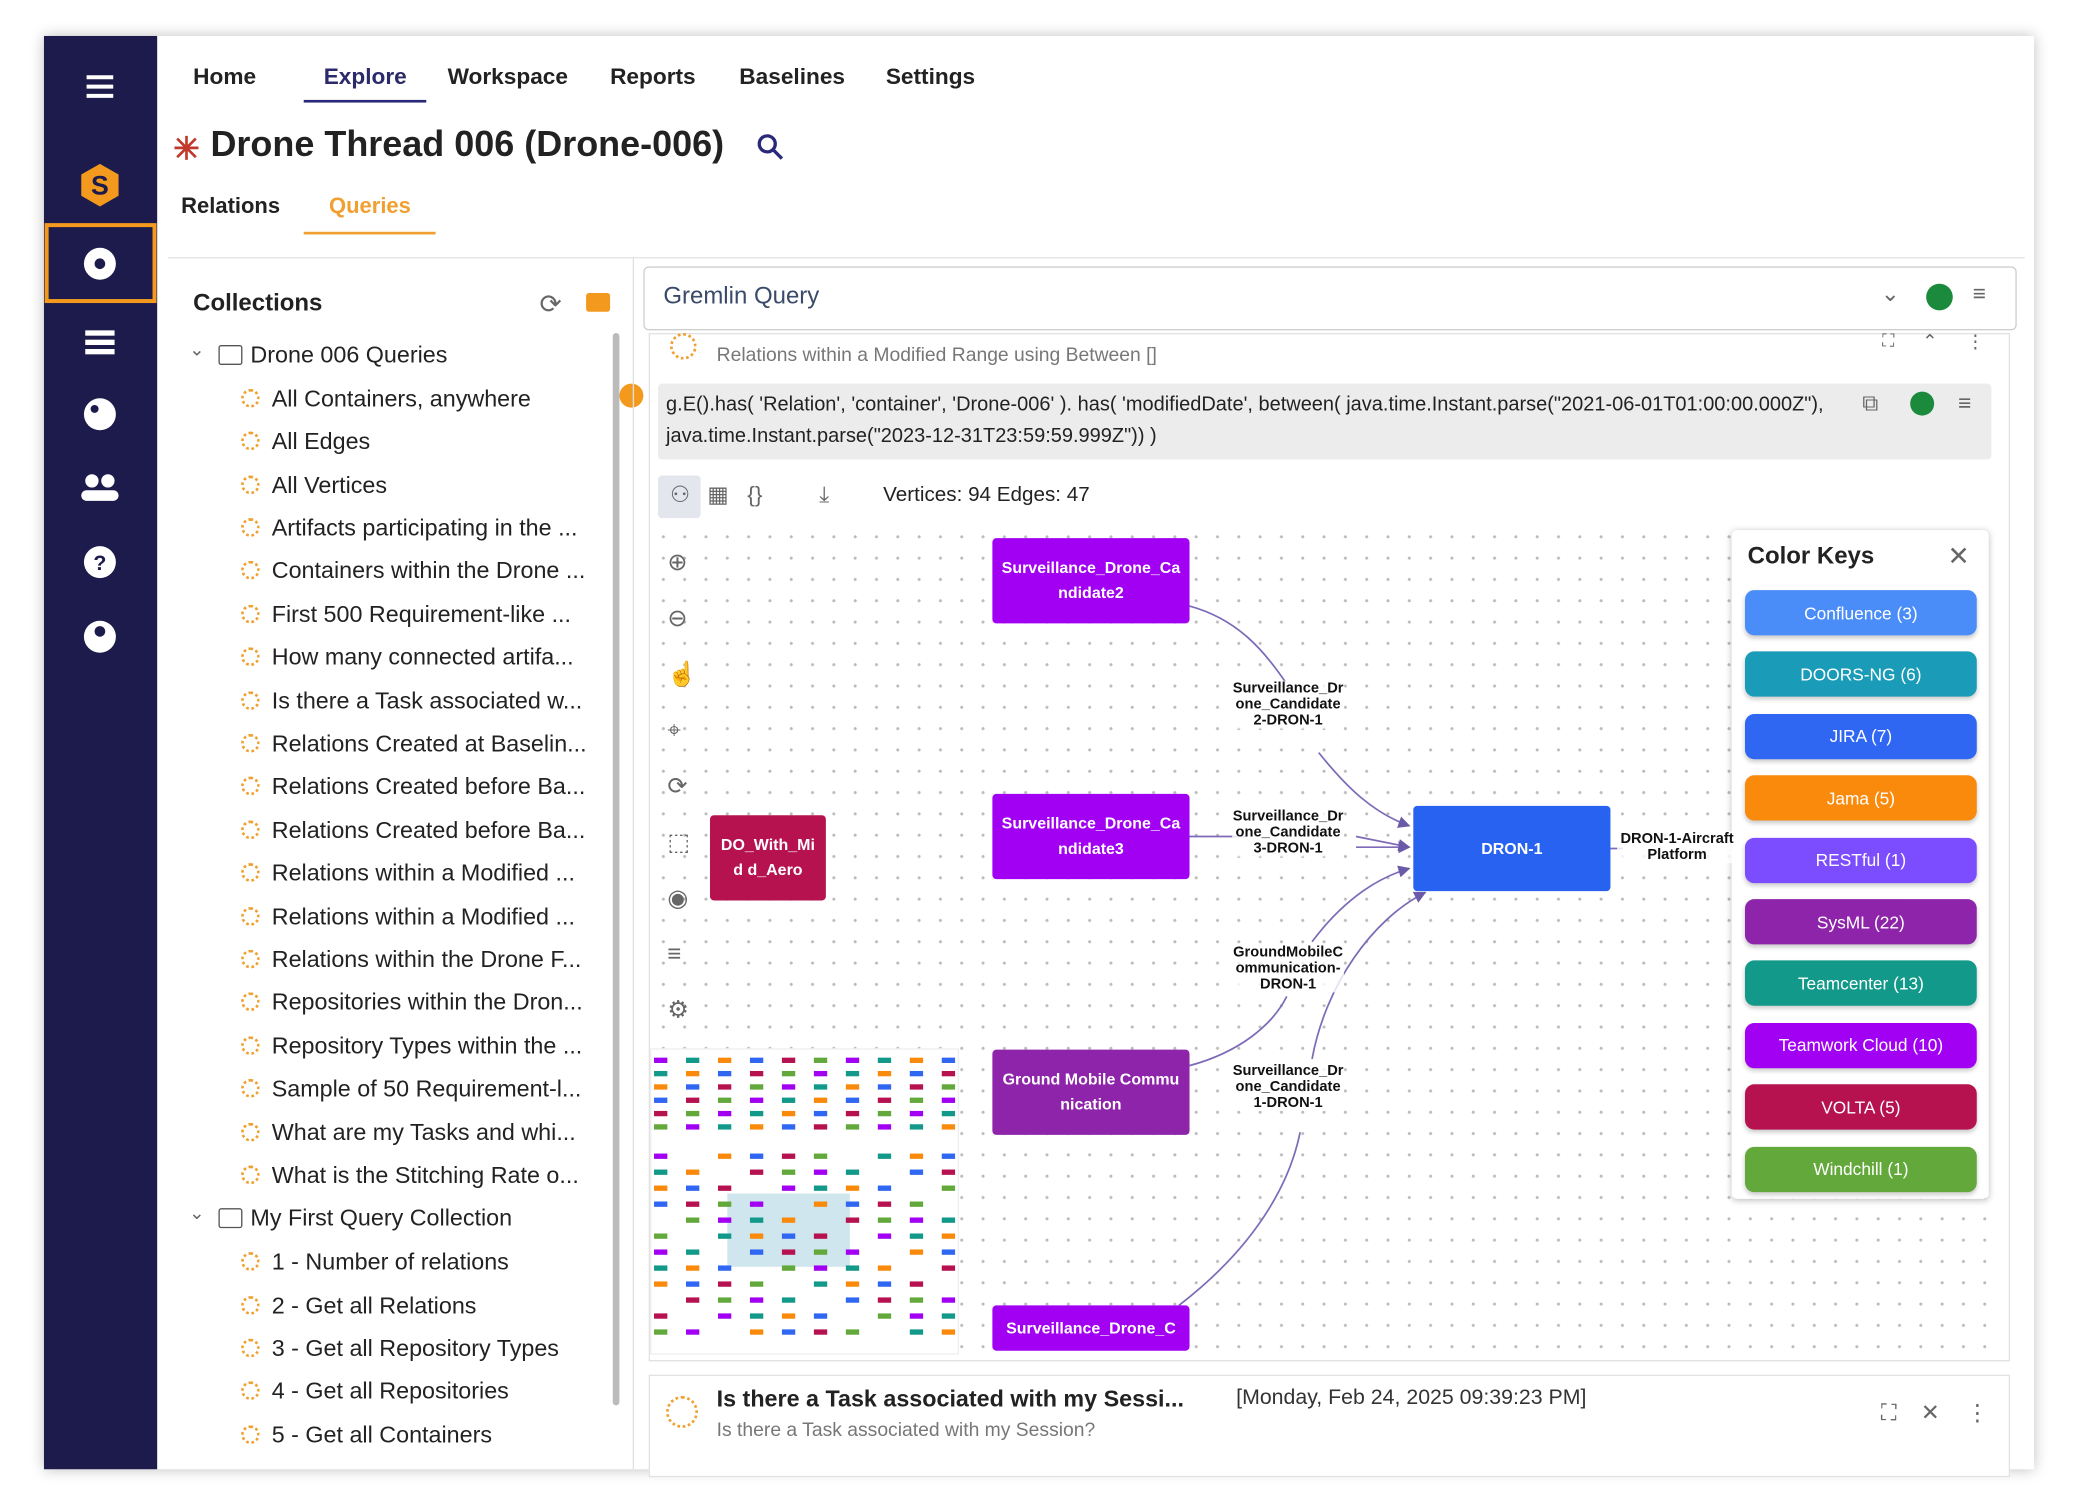  Describe the element at coordinates (1860, 1169) in the screenshot. I see `color-key: Windchill (1)` at that location.